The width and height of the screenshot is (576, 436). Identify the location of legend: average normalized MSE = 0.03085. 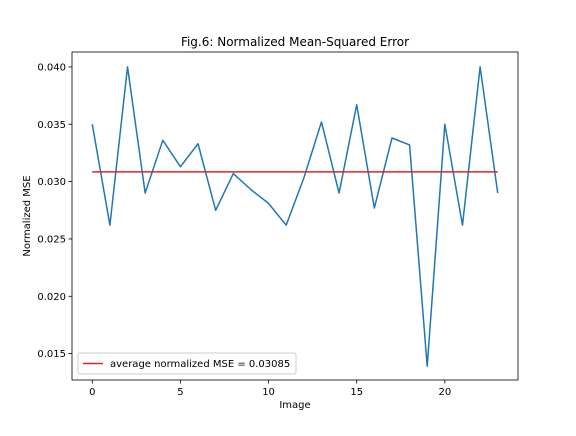
(187, 363).